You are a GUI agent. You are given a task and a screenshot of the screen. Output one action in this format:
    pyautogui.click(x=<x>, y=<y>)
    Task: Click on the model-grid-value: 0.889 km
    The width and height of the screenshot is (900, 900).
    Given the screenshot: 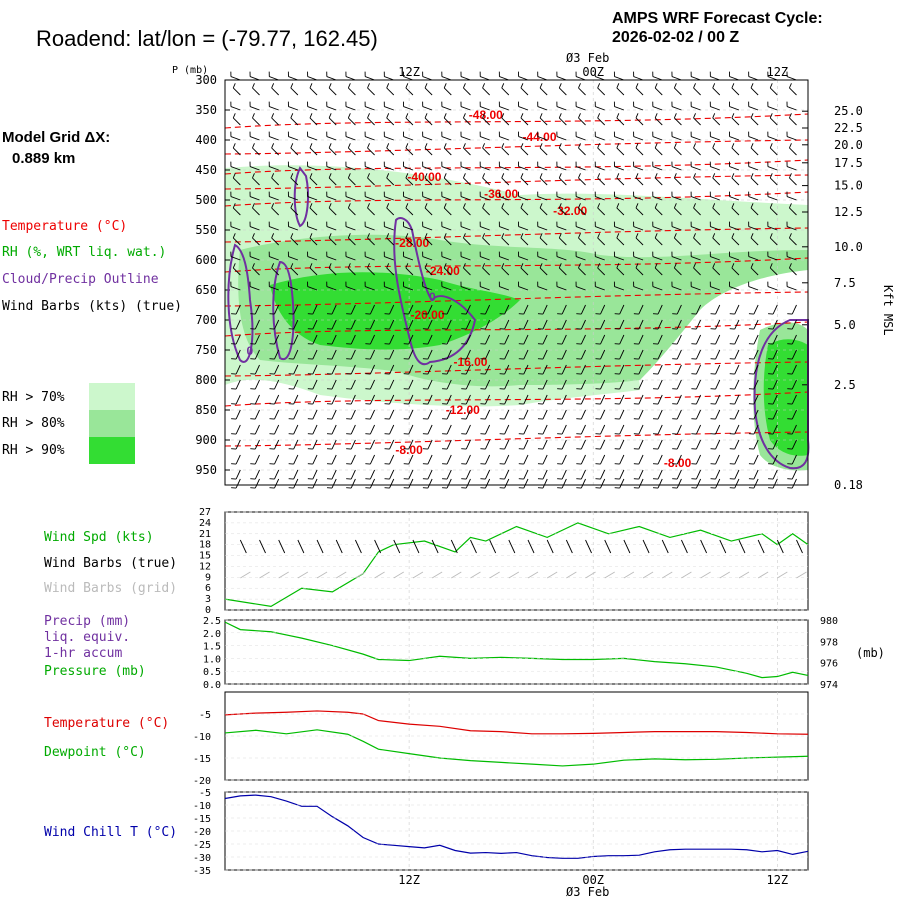 What is the action you would take?
    pyautogui.click(x=43, y=158)
    